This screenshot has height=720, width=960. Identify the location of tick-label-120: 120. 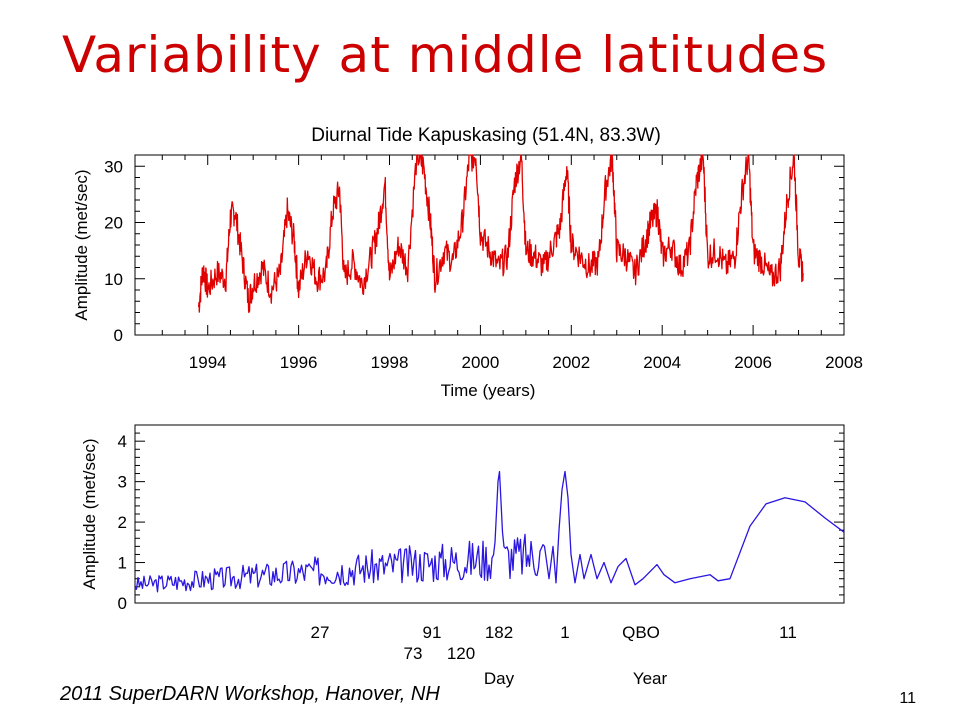
(461, 653).